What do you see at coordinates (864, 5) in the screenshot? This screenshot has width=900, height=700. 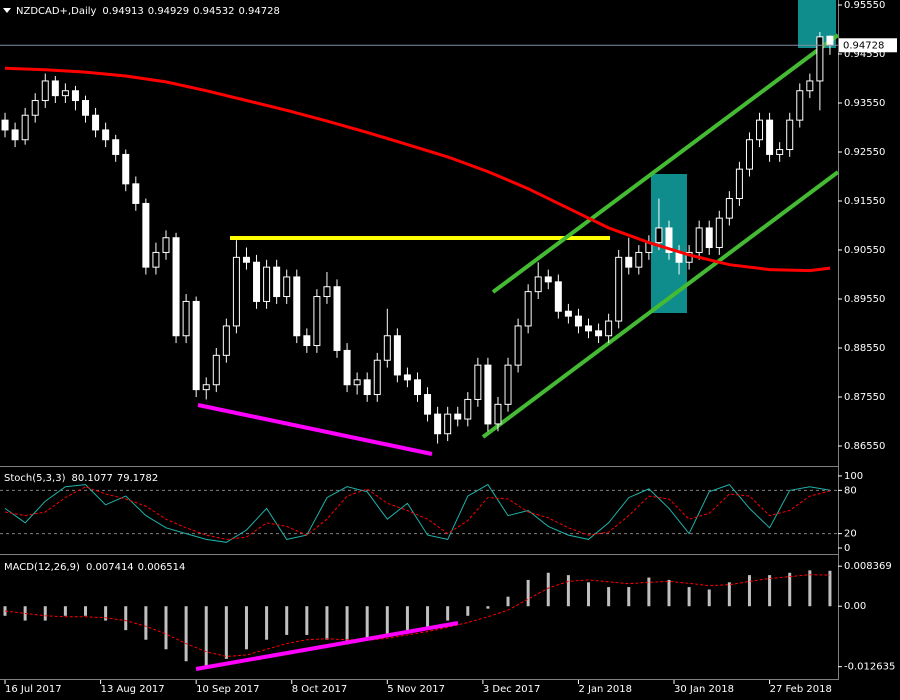 I see `y-tick-label: 0.95550` at bounding box center [864, 5].